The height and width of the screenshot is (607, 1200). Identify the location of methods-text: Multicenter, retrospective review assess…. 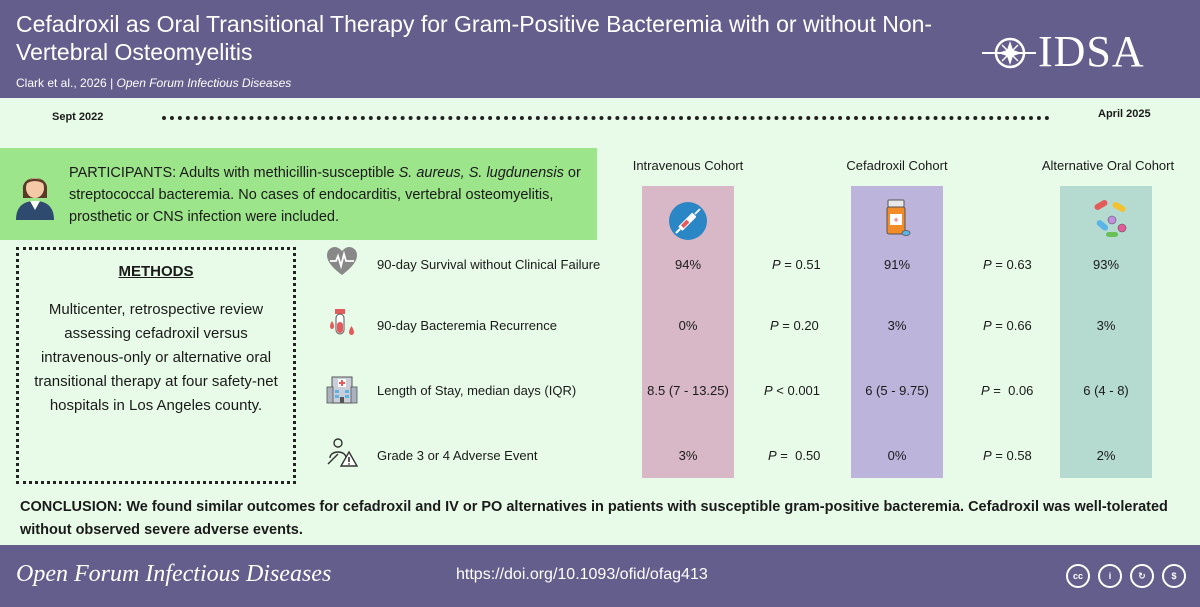
(156, 357).